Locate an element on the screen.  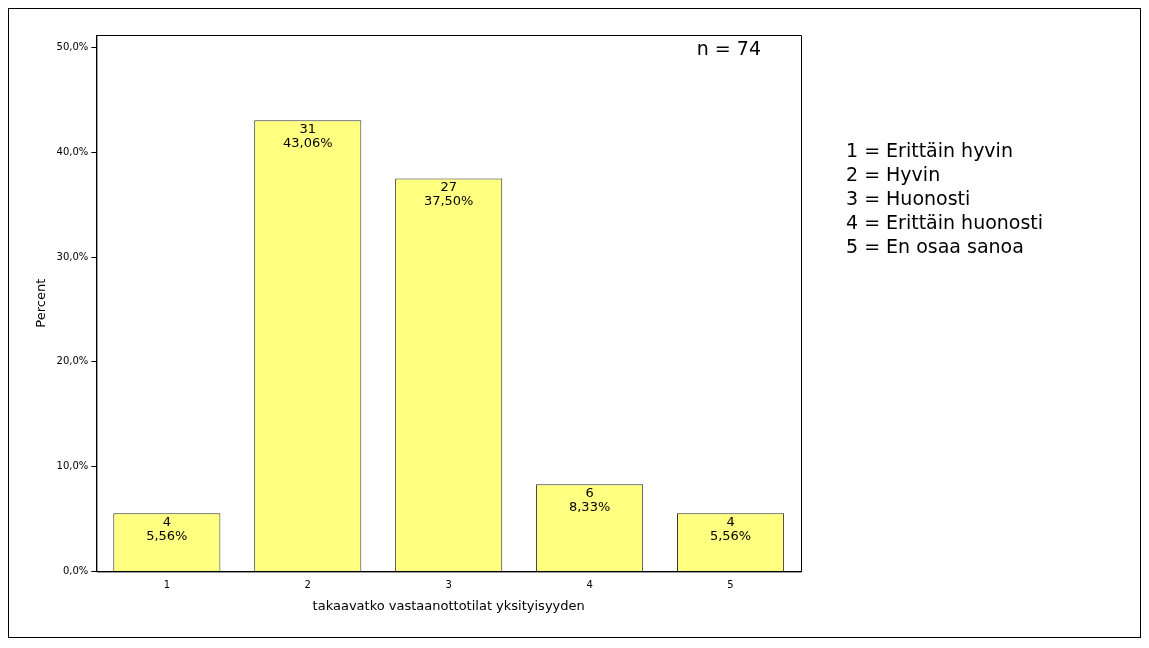
data-label: 6 8,33% is located at coordinates (589, 500).